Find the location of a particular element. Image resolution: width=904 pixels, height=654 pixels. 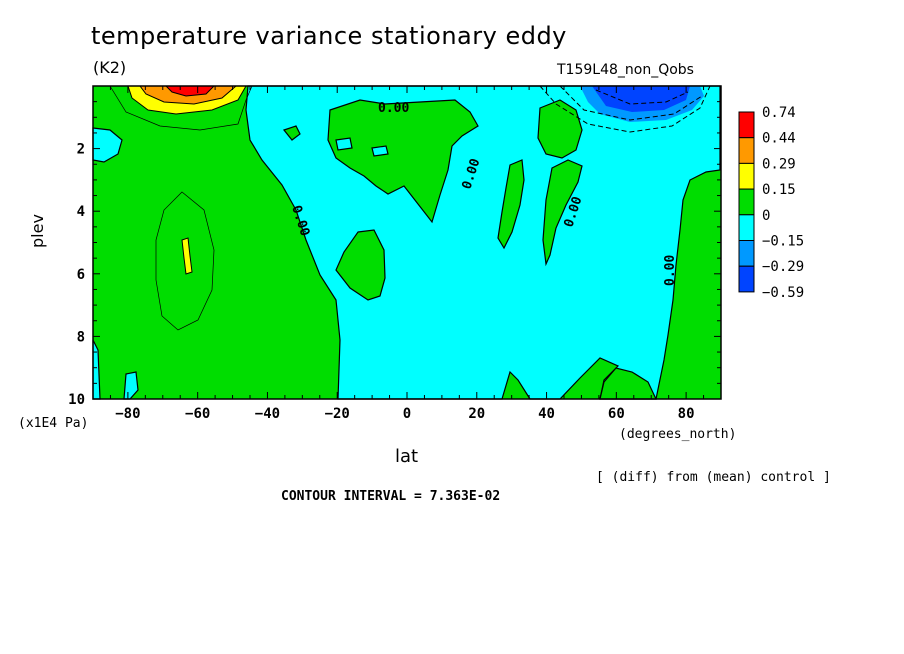

contour-positive-ellipse is located at coordinates (185, 261).